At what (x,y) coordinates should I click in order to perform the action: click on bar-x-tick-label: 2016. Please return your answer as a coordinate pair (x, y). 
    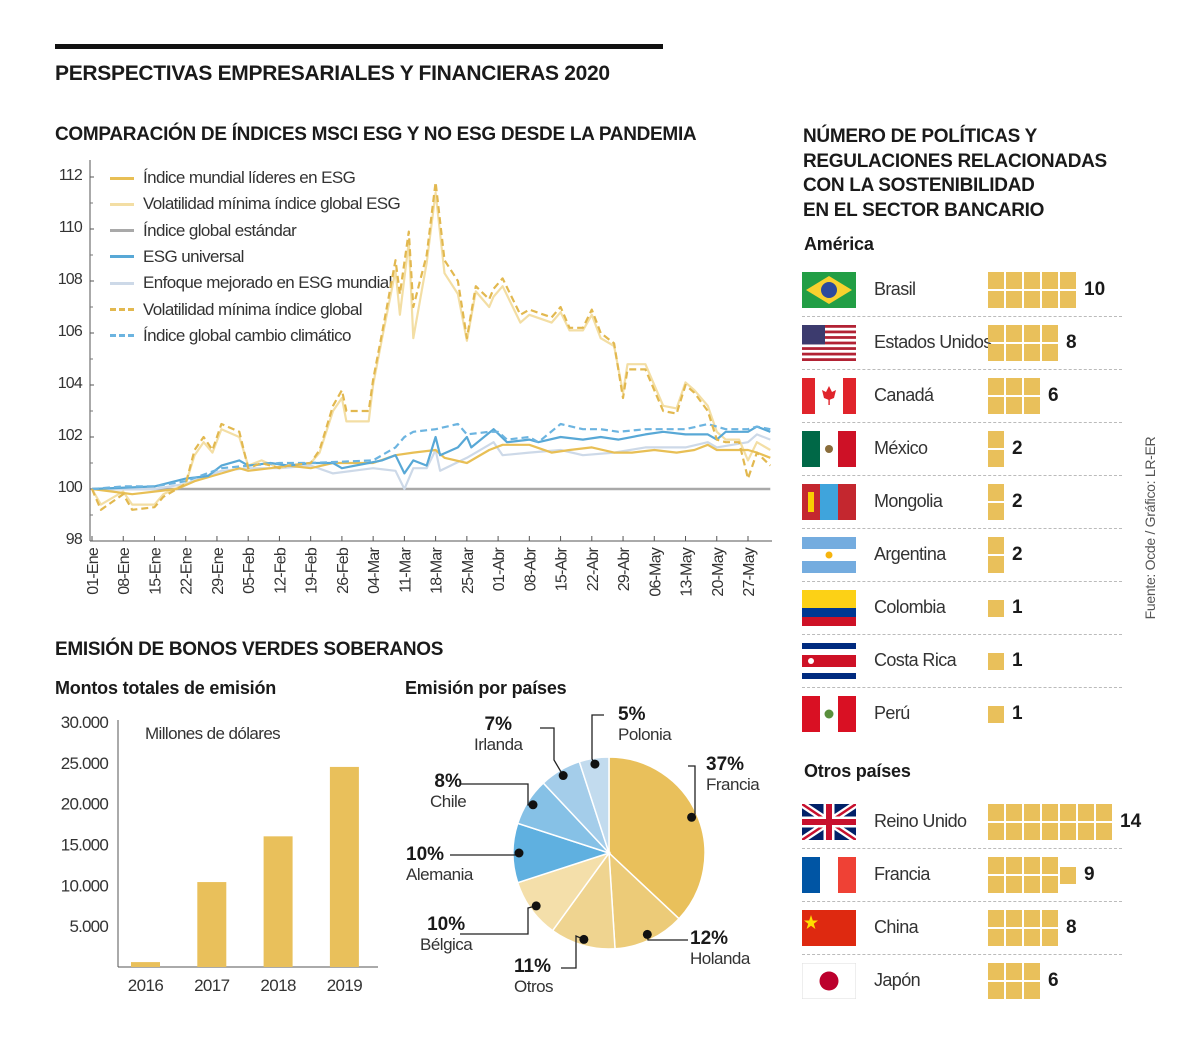
    Looking at the image, I should click on (146, 985).